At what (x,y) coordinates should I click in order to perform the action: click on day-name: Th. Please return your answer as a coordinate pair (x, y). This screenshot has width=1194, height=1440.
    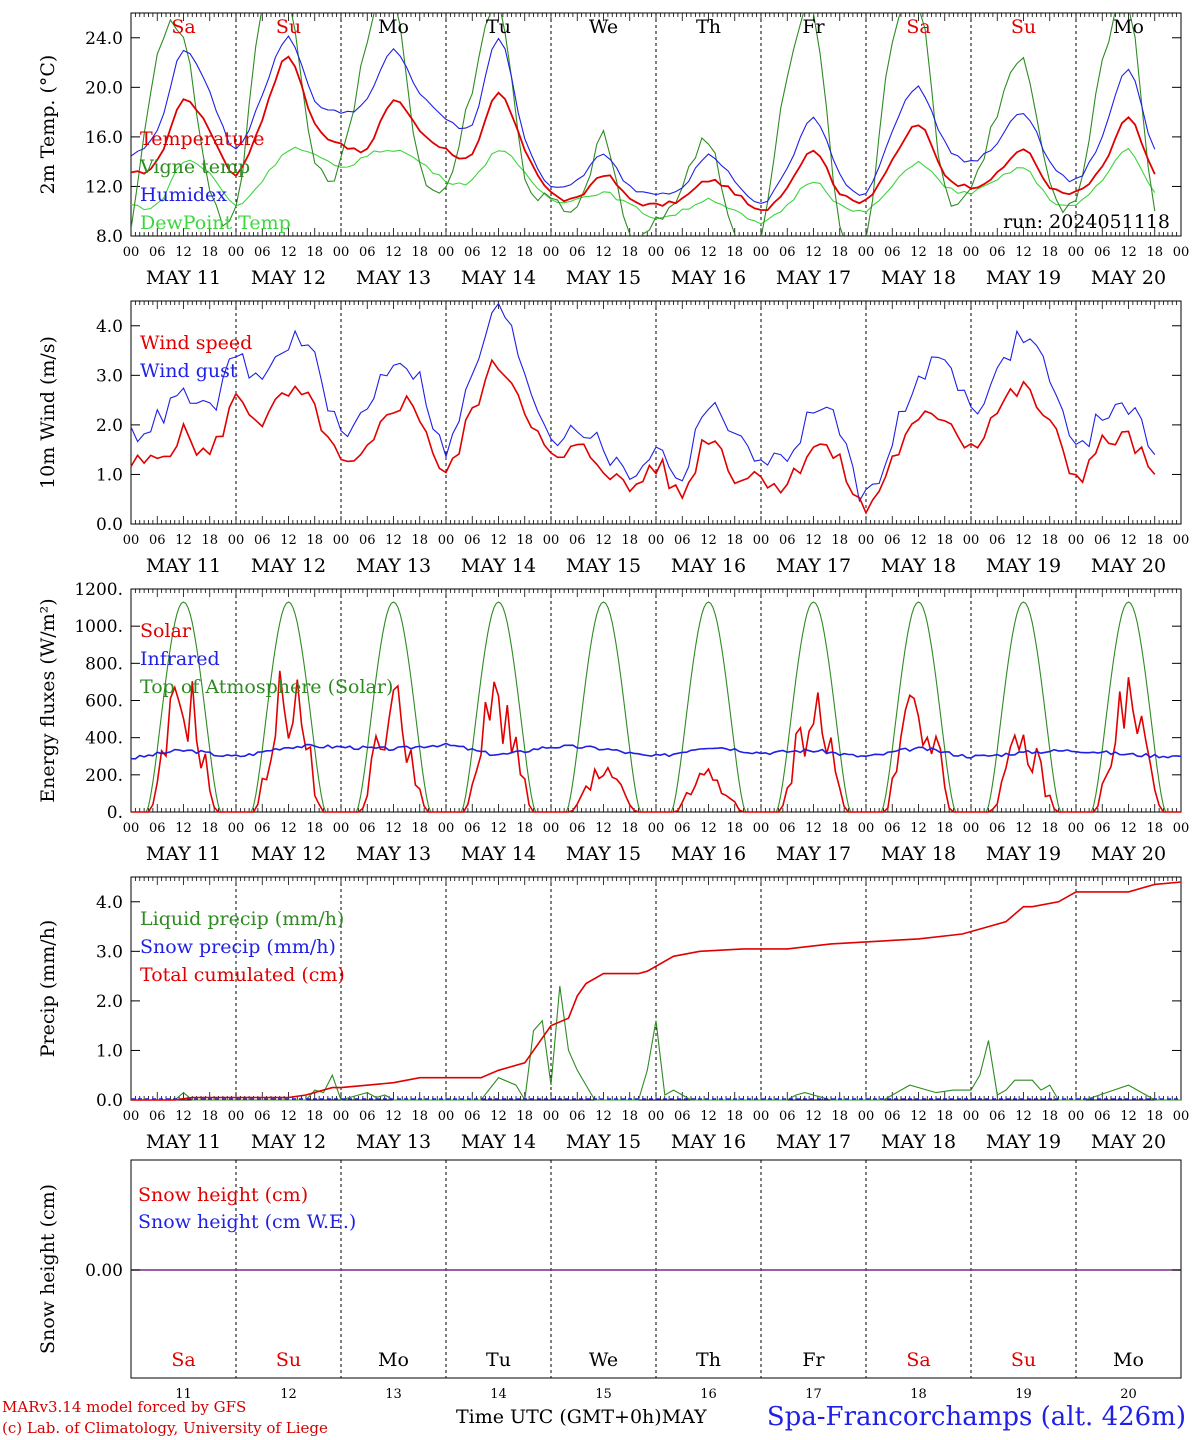
    Looking at the image, I should click on (708, 1360).